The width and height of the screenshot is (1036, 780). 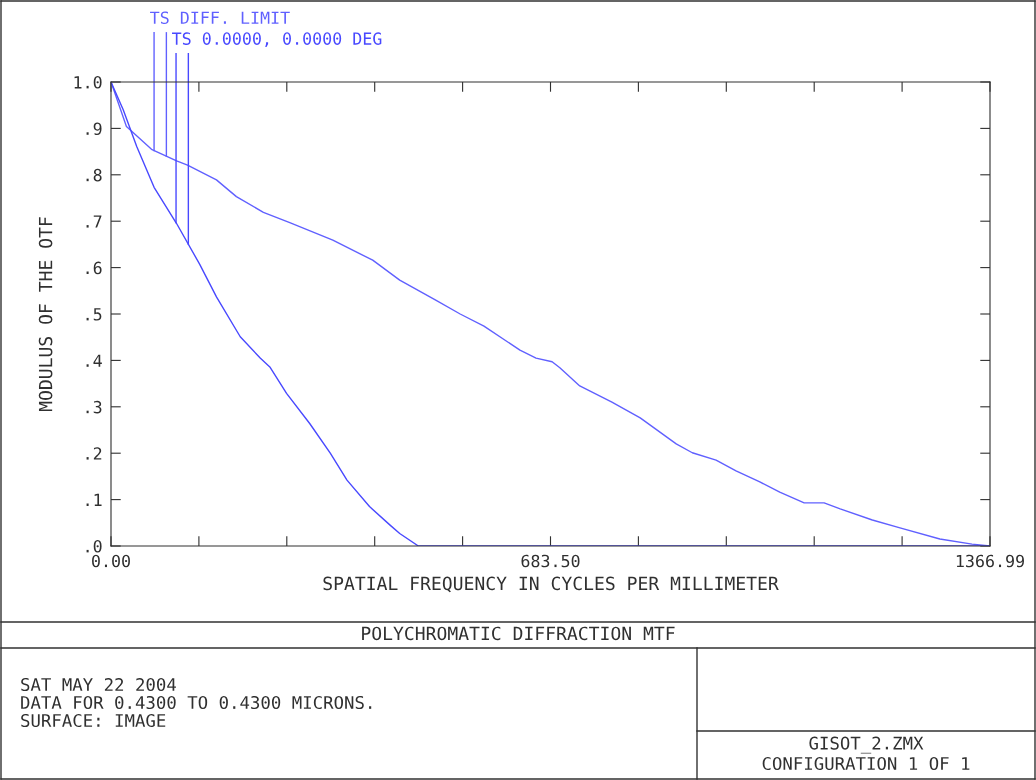 I want to click on text: GISOT_2.ZMX, so click(x=866, y=745).